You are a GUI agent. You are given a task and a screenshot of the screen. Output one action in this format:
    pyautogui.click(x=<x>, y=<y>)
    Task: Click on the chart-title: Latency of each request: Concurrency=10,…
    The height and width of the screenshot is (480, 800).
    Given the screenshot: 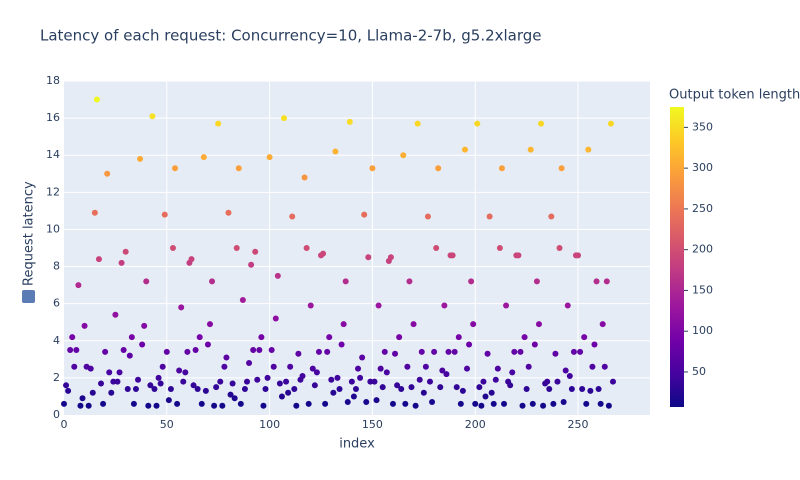 What is the action you would take?
    pyautogui.click(x=291, y=36)
    